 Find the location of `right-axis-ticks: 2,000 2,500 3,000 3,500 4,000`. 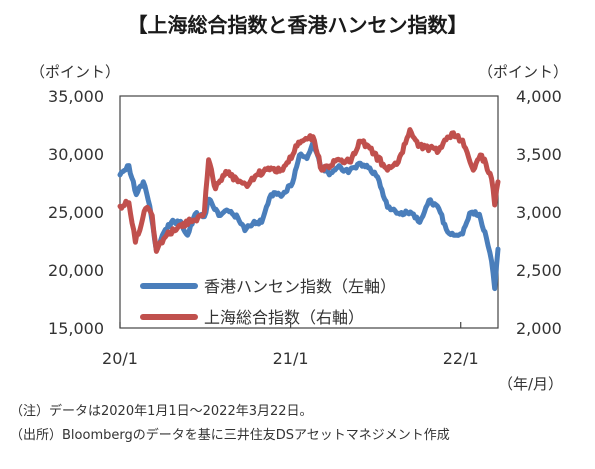

right-axis-ticks: 2,000 2,500 3,000 3,500 4,000 is located at coordinates (539, 212).